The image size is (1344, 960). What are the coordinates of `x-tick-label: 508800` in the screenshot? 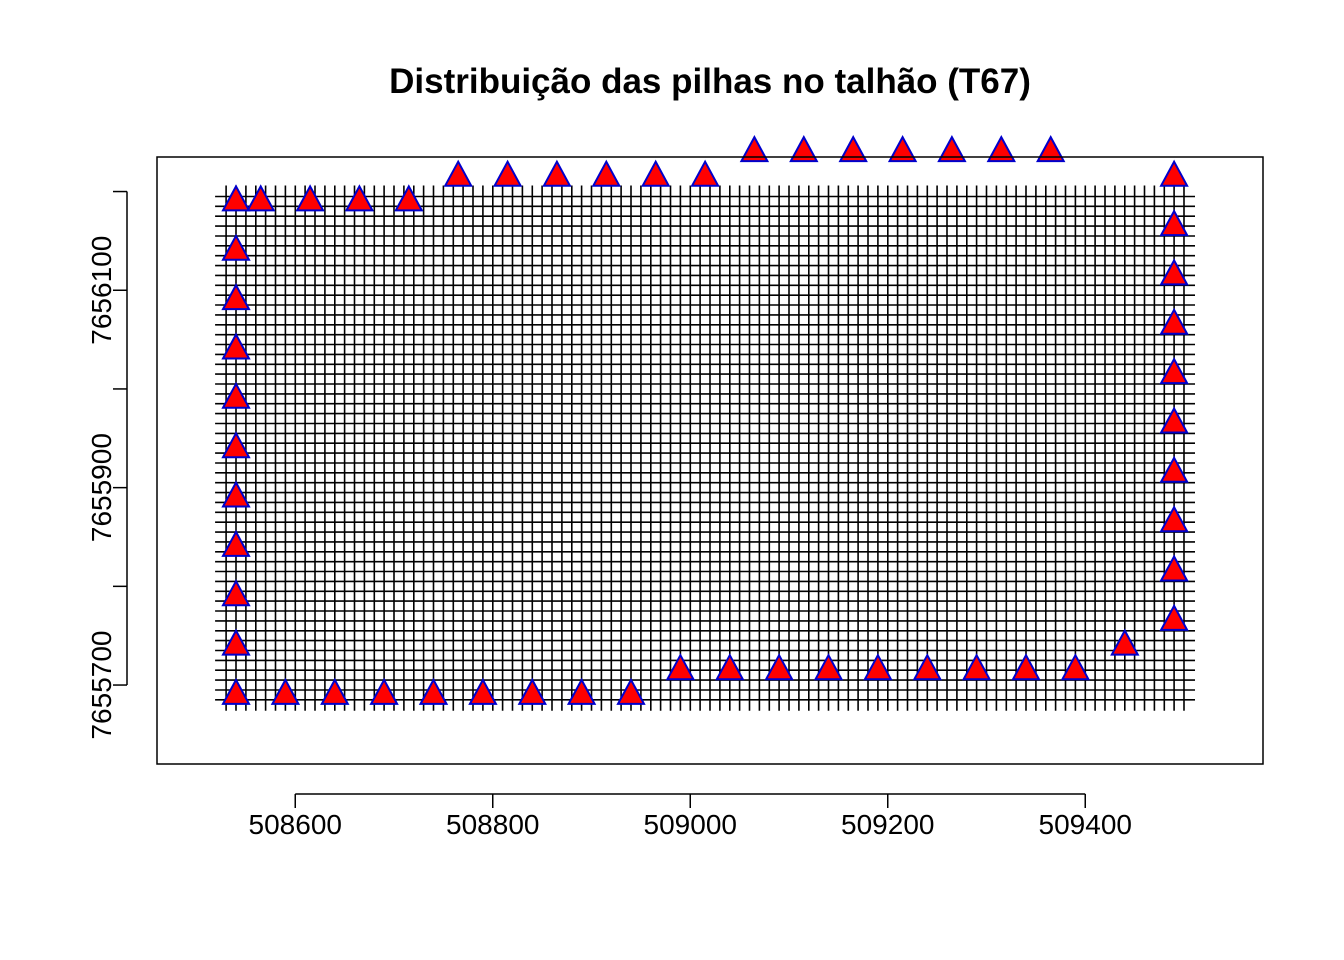 It's located at (492, 824).